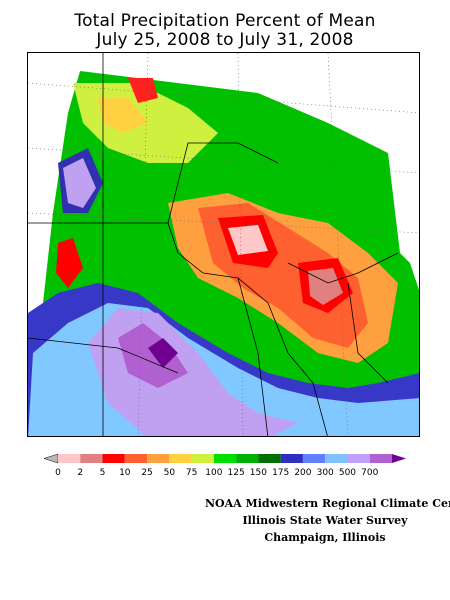  I want to click on legend-label: 50, so click(170, 473).